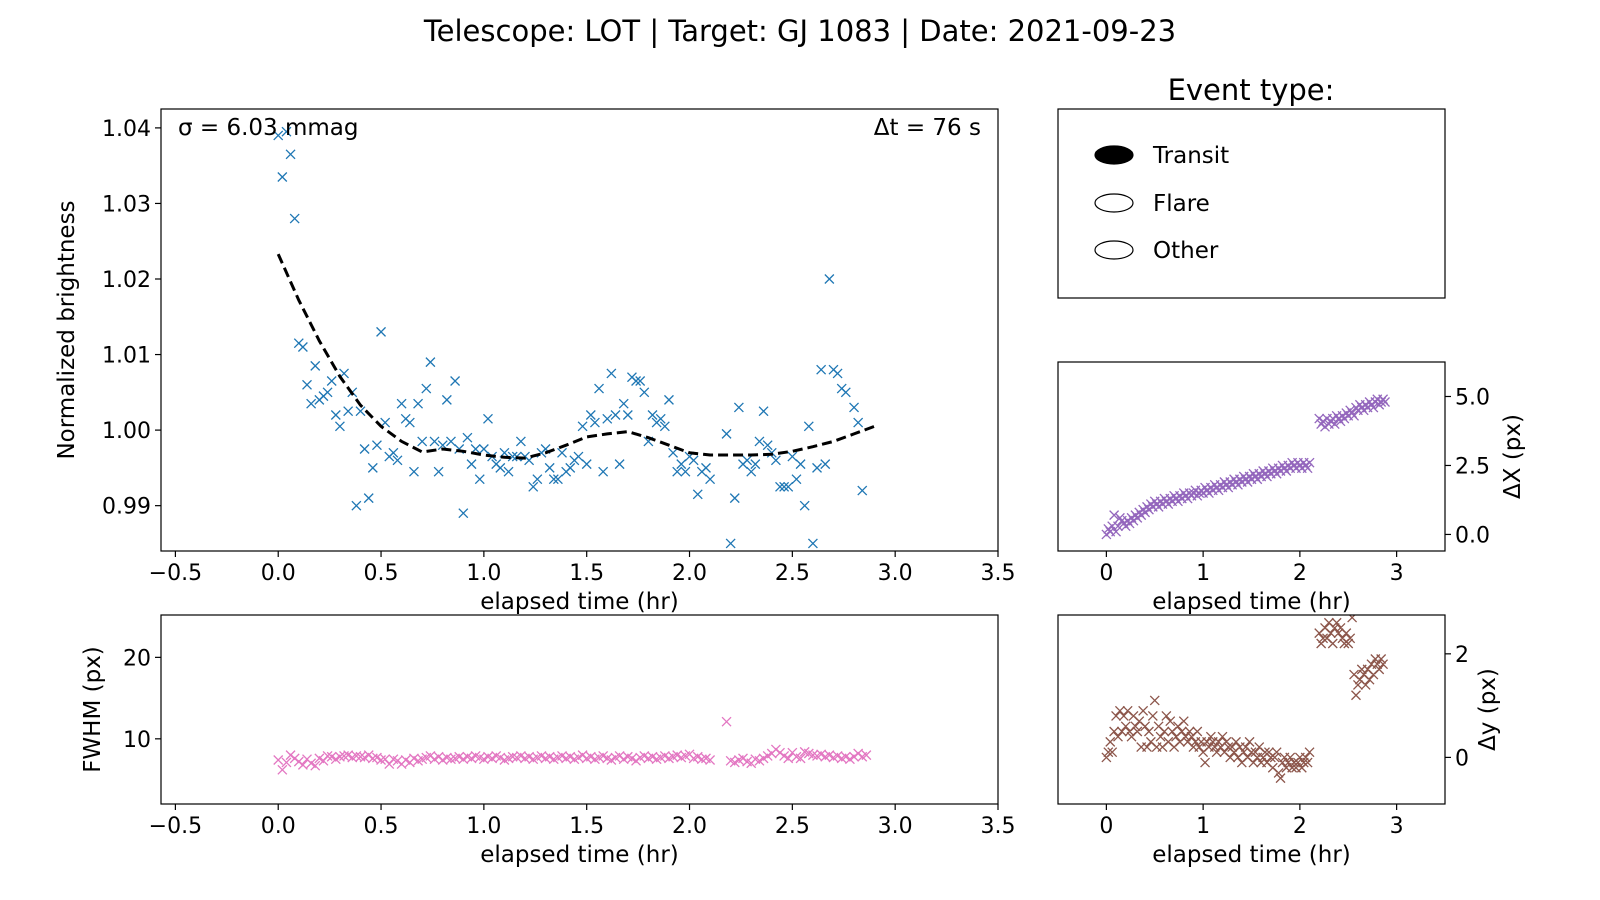 The height and width of the screenshot is (900, 1600). I want to click on other-radio-icon, so click(1114, 250).